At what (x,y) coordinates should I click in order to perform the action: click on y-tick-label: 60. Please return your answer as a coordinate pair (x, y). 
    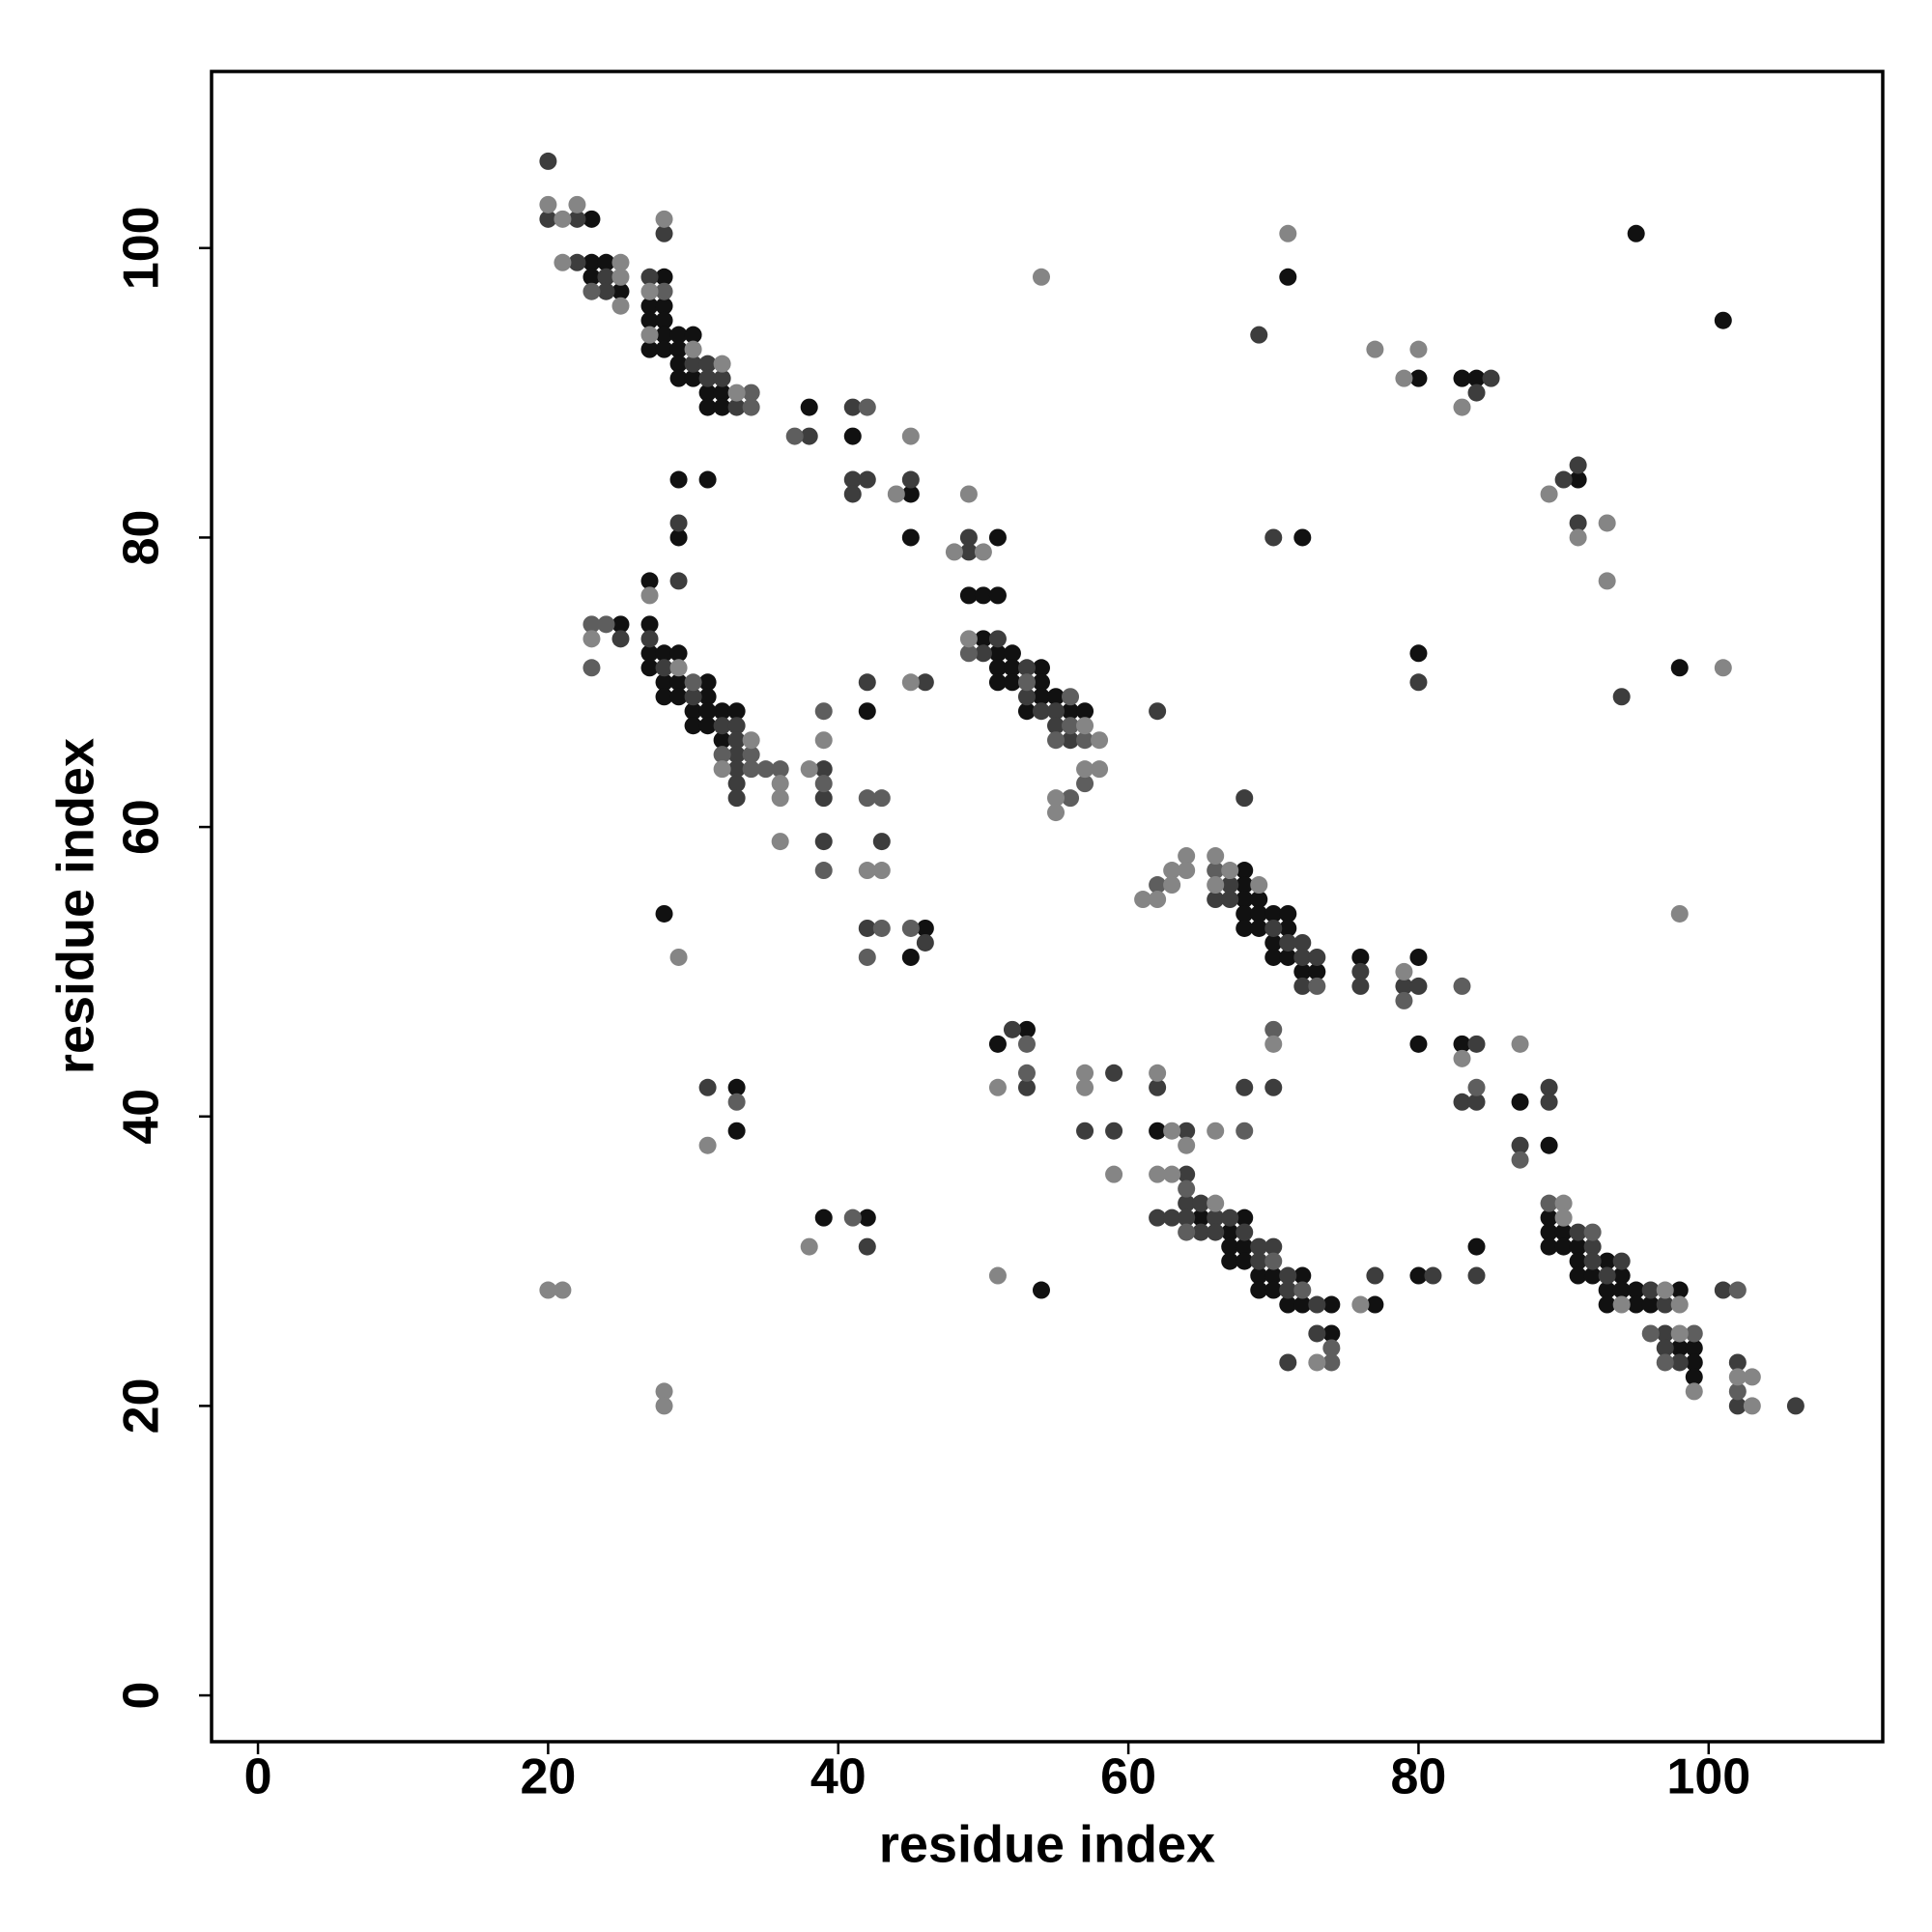
    Looking at the image, I should click on (142, 827).